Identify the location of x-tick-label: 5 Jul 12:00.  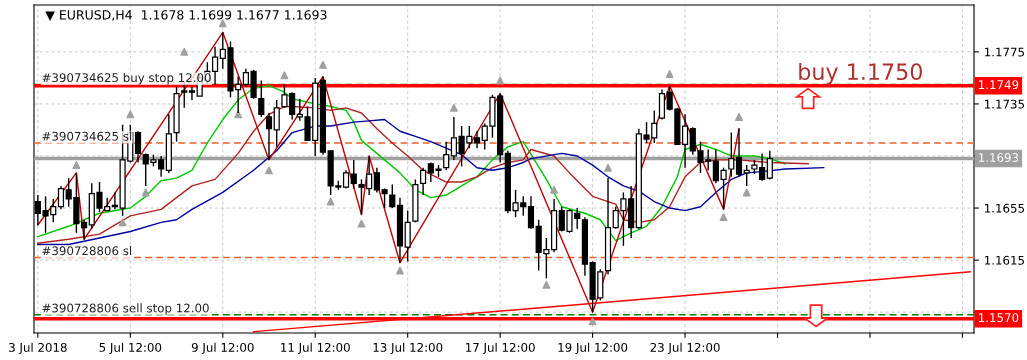
(130, 348).